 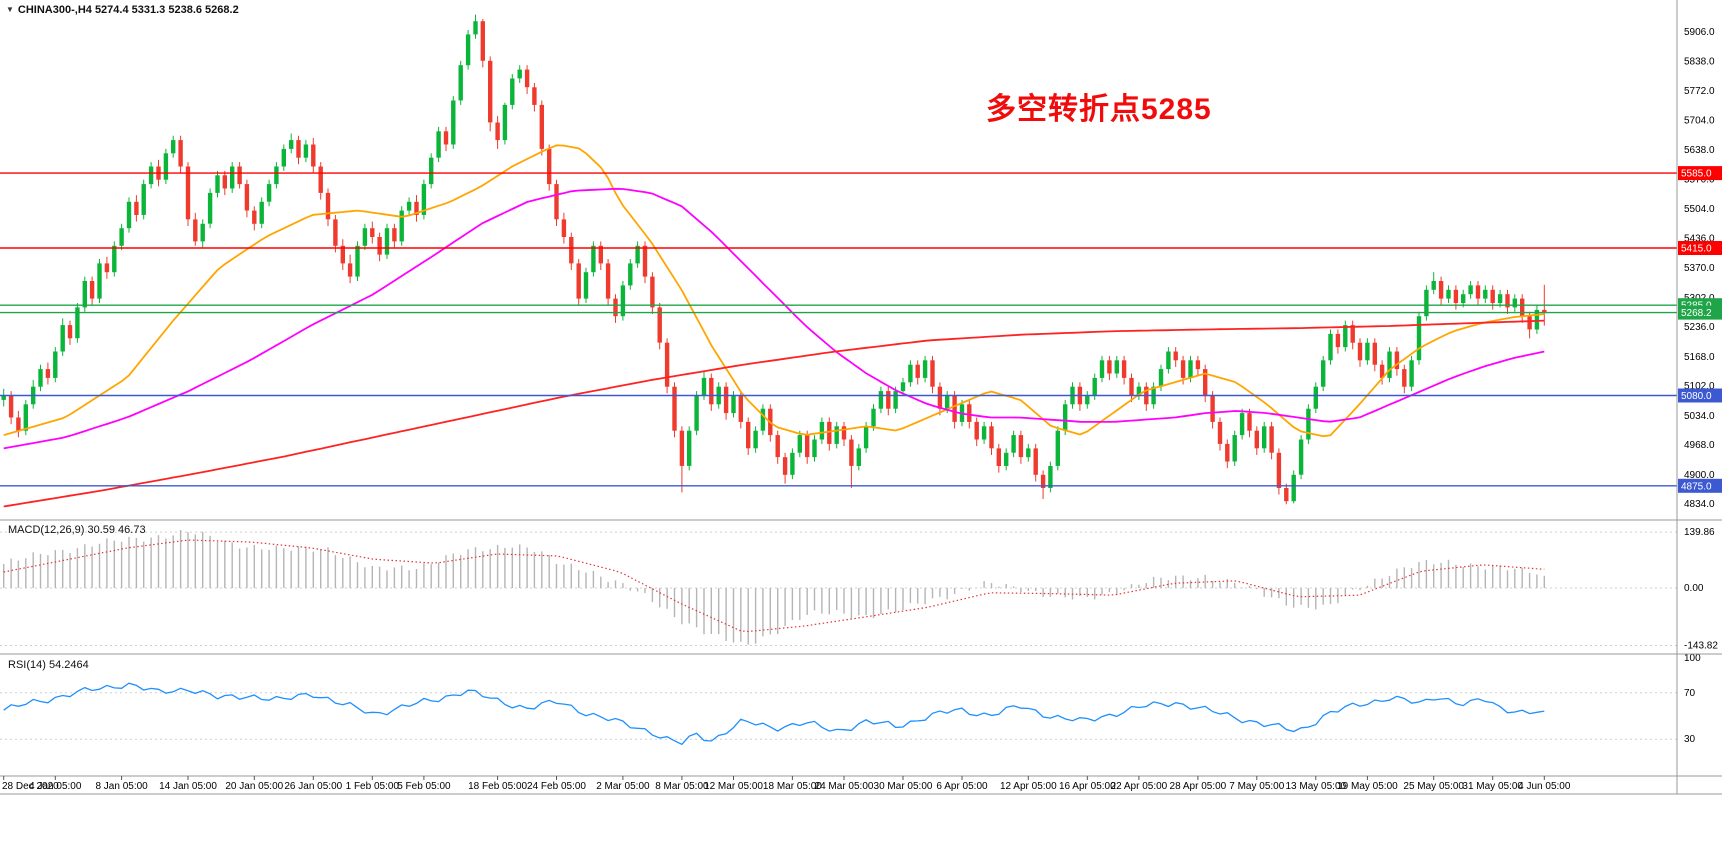 What do you see at coordinates (1699, 475) in the screenshot?
I see `svg-text: 4900.0` at bounding box center [1699, 475].